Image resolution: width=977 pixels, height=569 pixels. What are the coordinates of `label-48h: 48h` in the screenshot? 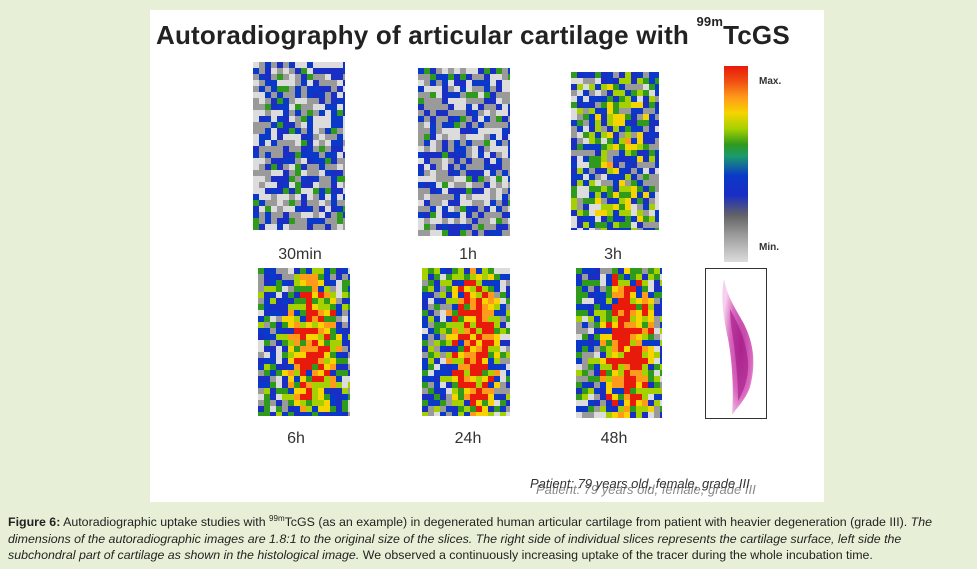 It's located at (614, 438).